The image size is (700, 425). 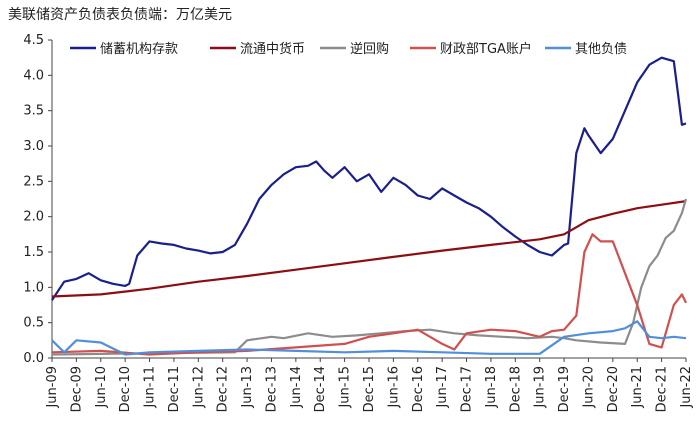 I want to click on y-tick-label: 3.5, so click(x=33, y=111).